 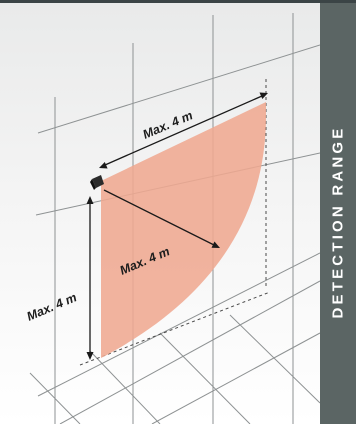 I want to click on vertical-range-label: Max. 4 m, so click(x=52, y=307).